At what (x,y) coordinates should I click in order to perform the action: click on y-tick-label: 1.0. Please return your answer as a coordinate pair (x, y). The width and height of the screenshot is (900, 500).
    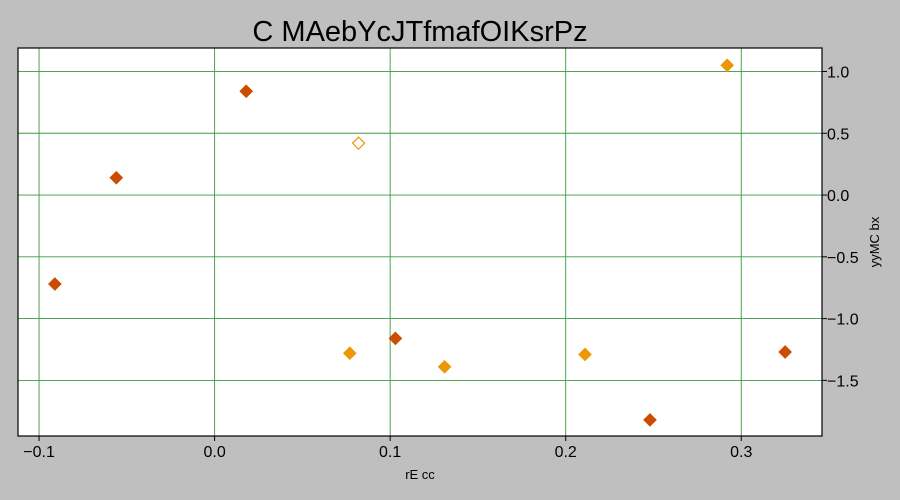
    Looking at the image, I should click on (838, 72).